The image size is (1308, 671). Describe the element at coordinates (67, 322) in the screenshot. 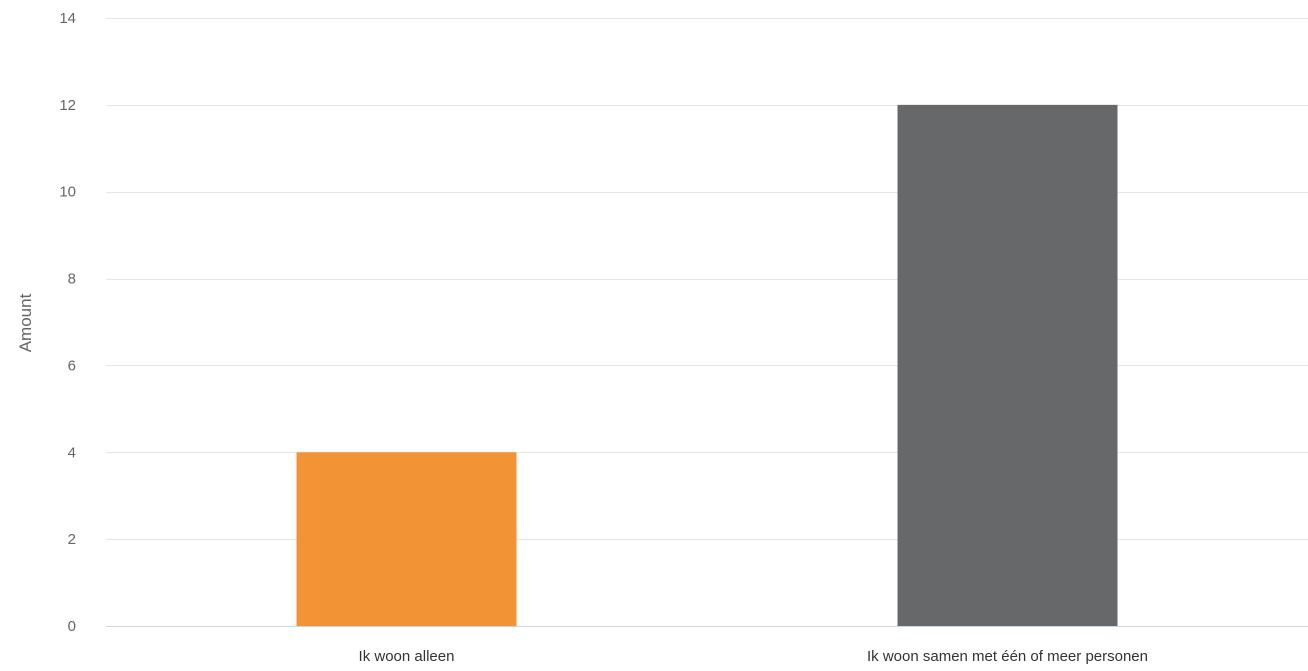

I see `y-axis-ticks: 0 2 4 6 8 10 12 14` at that location.